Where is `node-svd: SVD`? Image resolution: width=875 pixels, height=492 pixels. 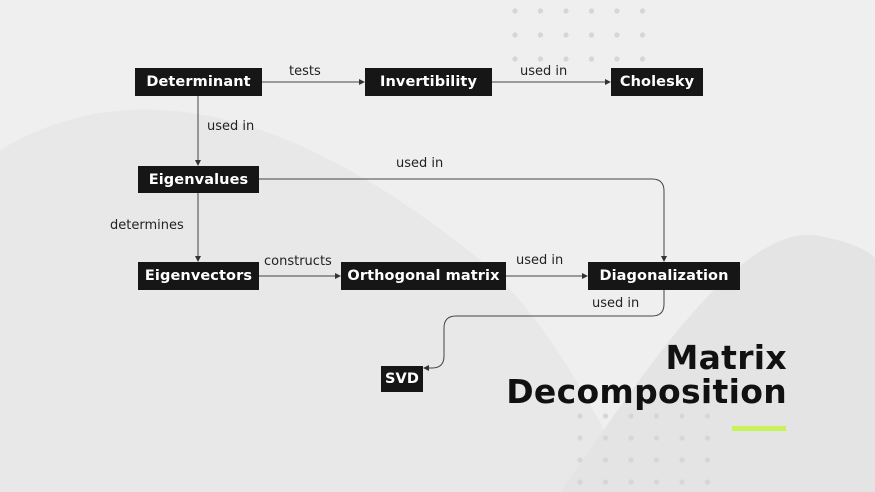 node-svd: SVD is located at coordinates (402, 379).